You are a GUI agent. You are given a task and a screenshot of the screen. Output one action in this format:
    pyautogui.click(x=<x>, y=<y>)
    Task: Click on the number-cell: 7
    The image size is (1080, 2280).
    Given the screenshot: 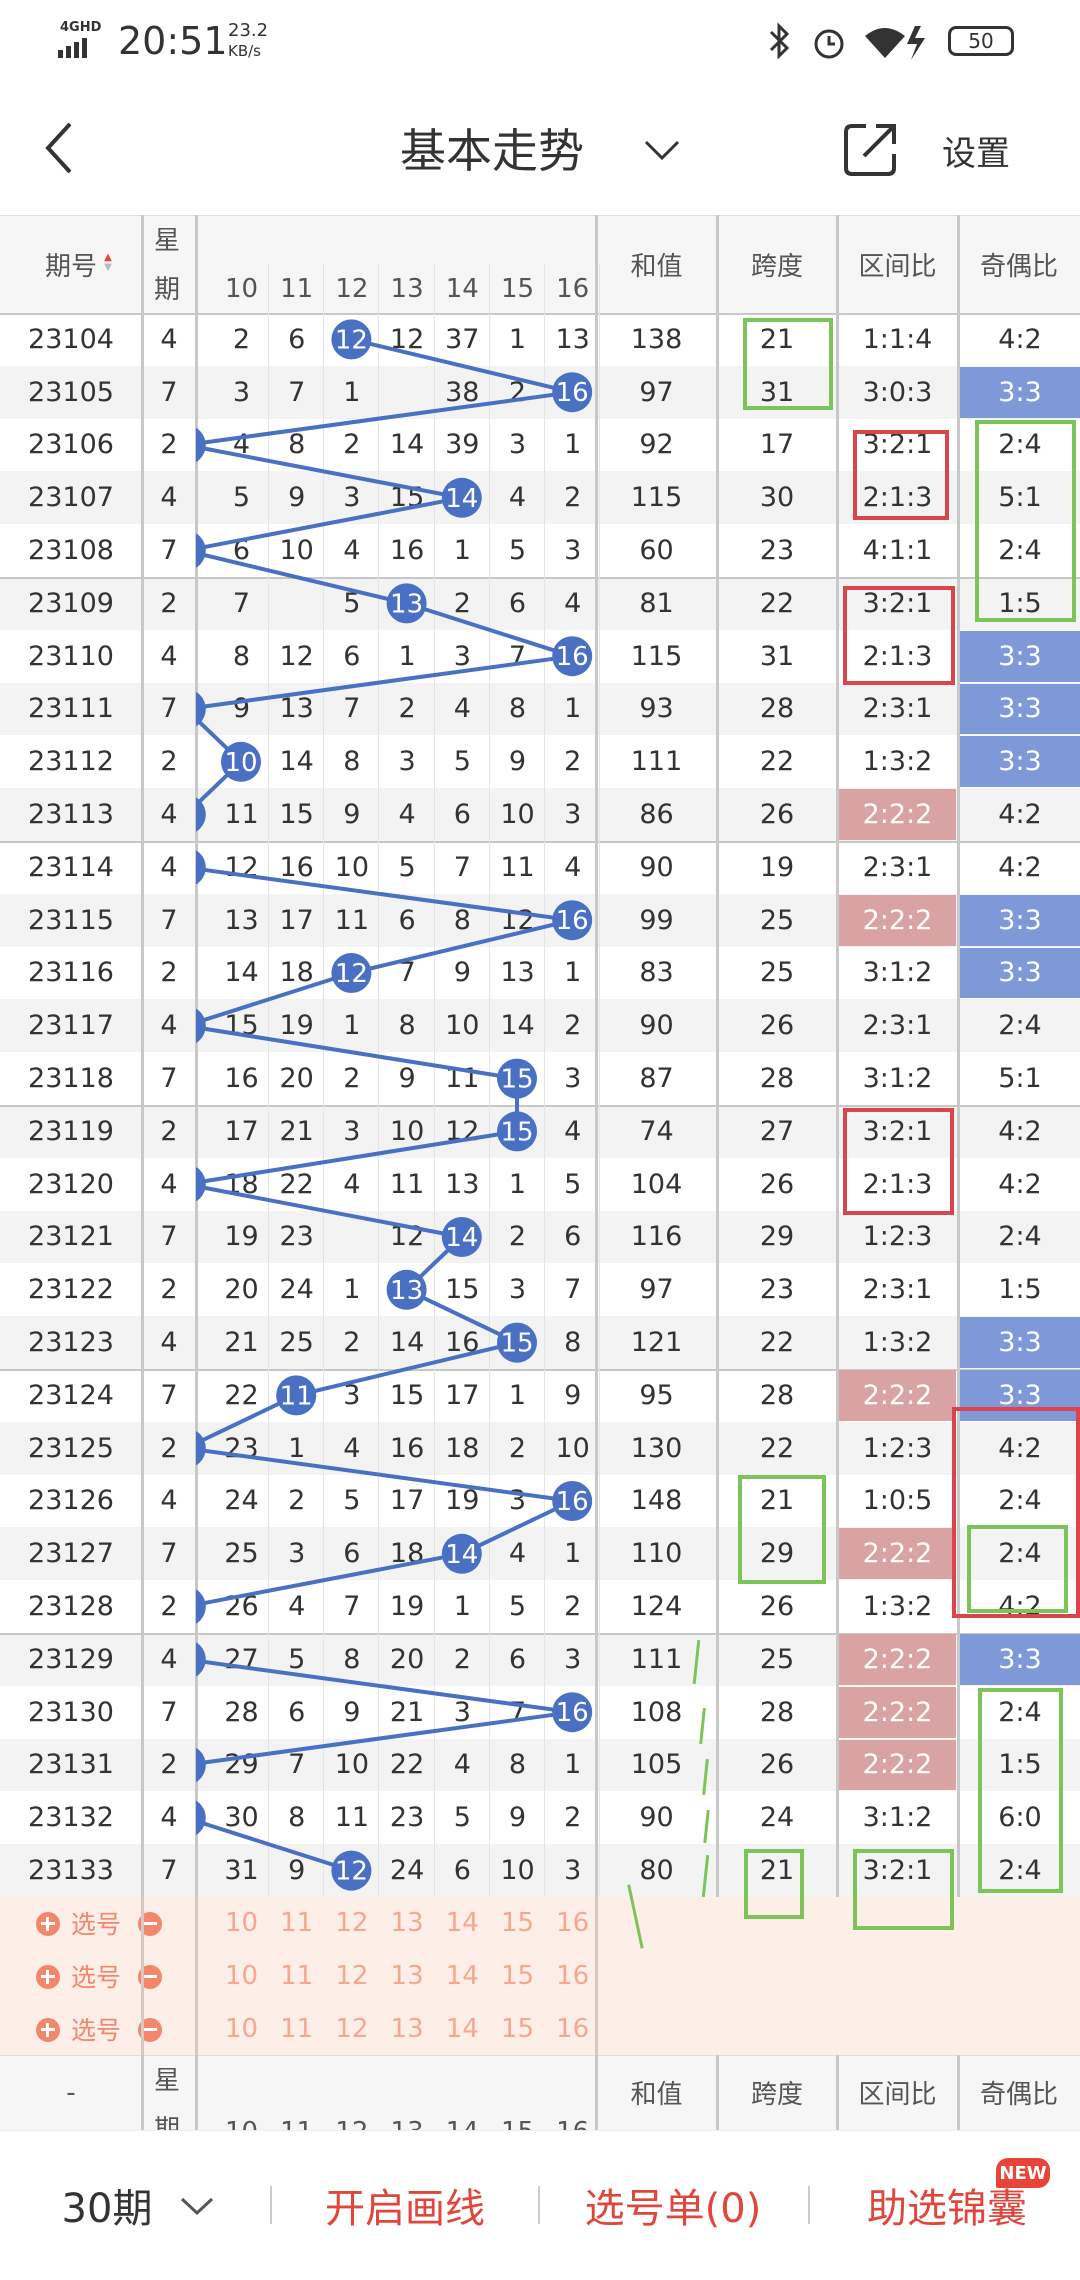 What is the action you would take?
    pyautogui.click(x=573, y=1290)
    